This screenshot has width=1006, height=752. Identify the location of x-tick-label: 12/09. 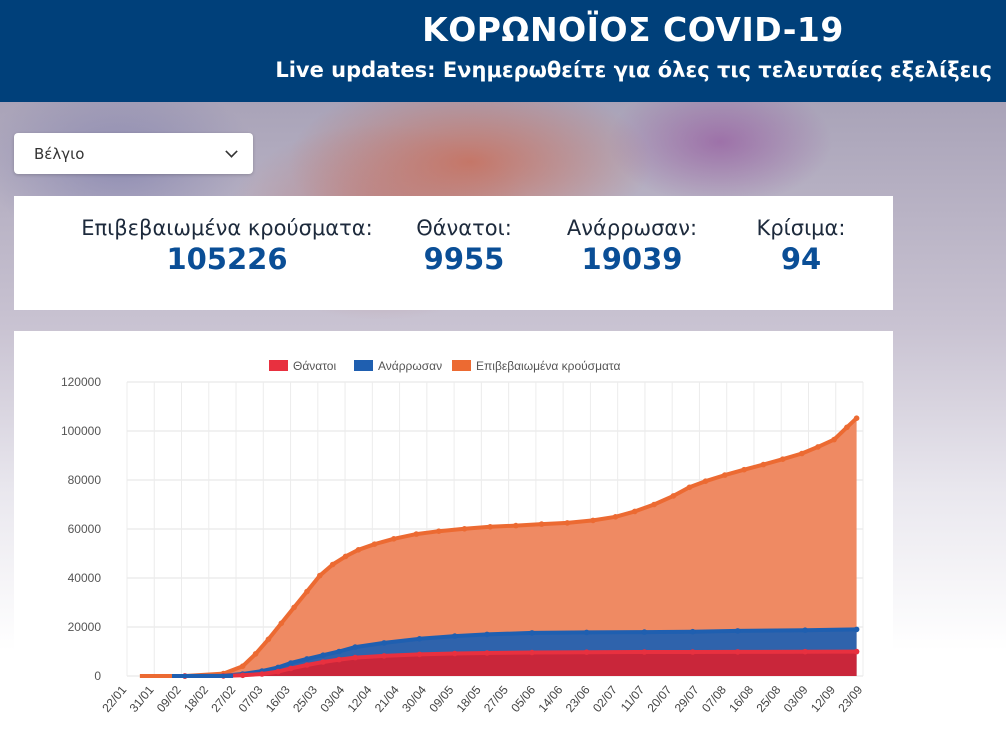
(823, 699).